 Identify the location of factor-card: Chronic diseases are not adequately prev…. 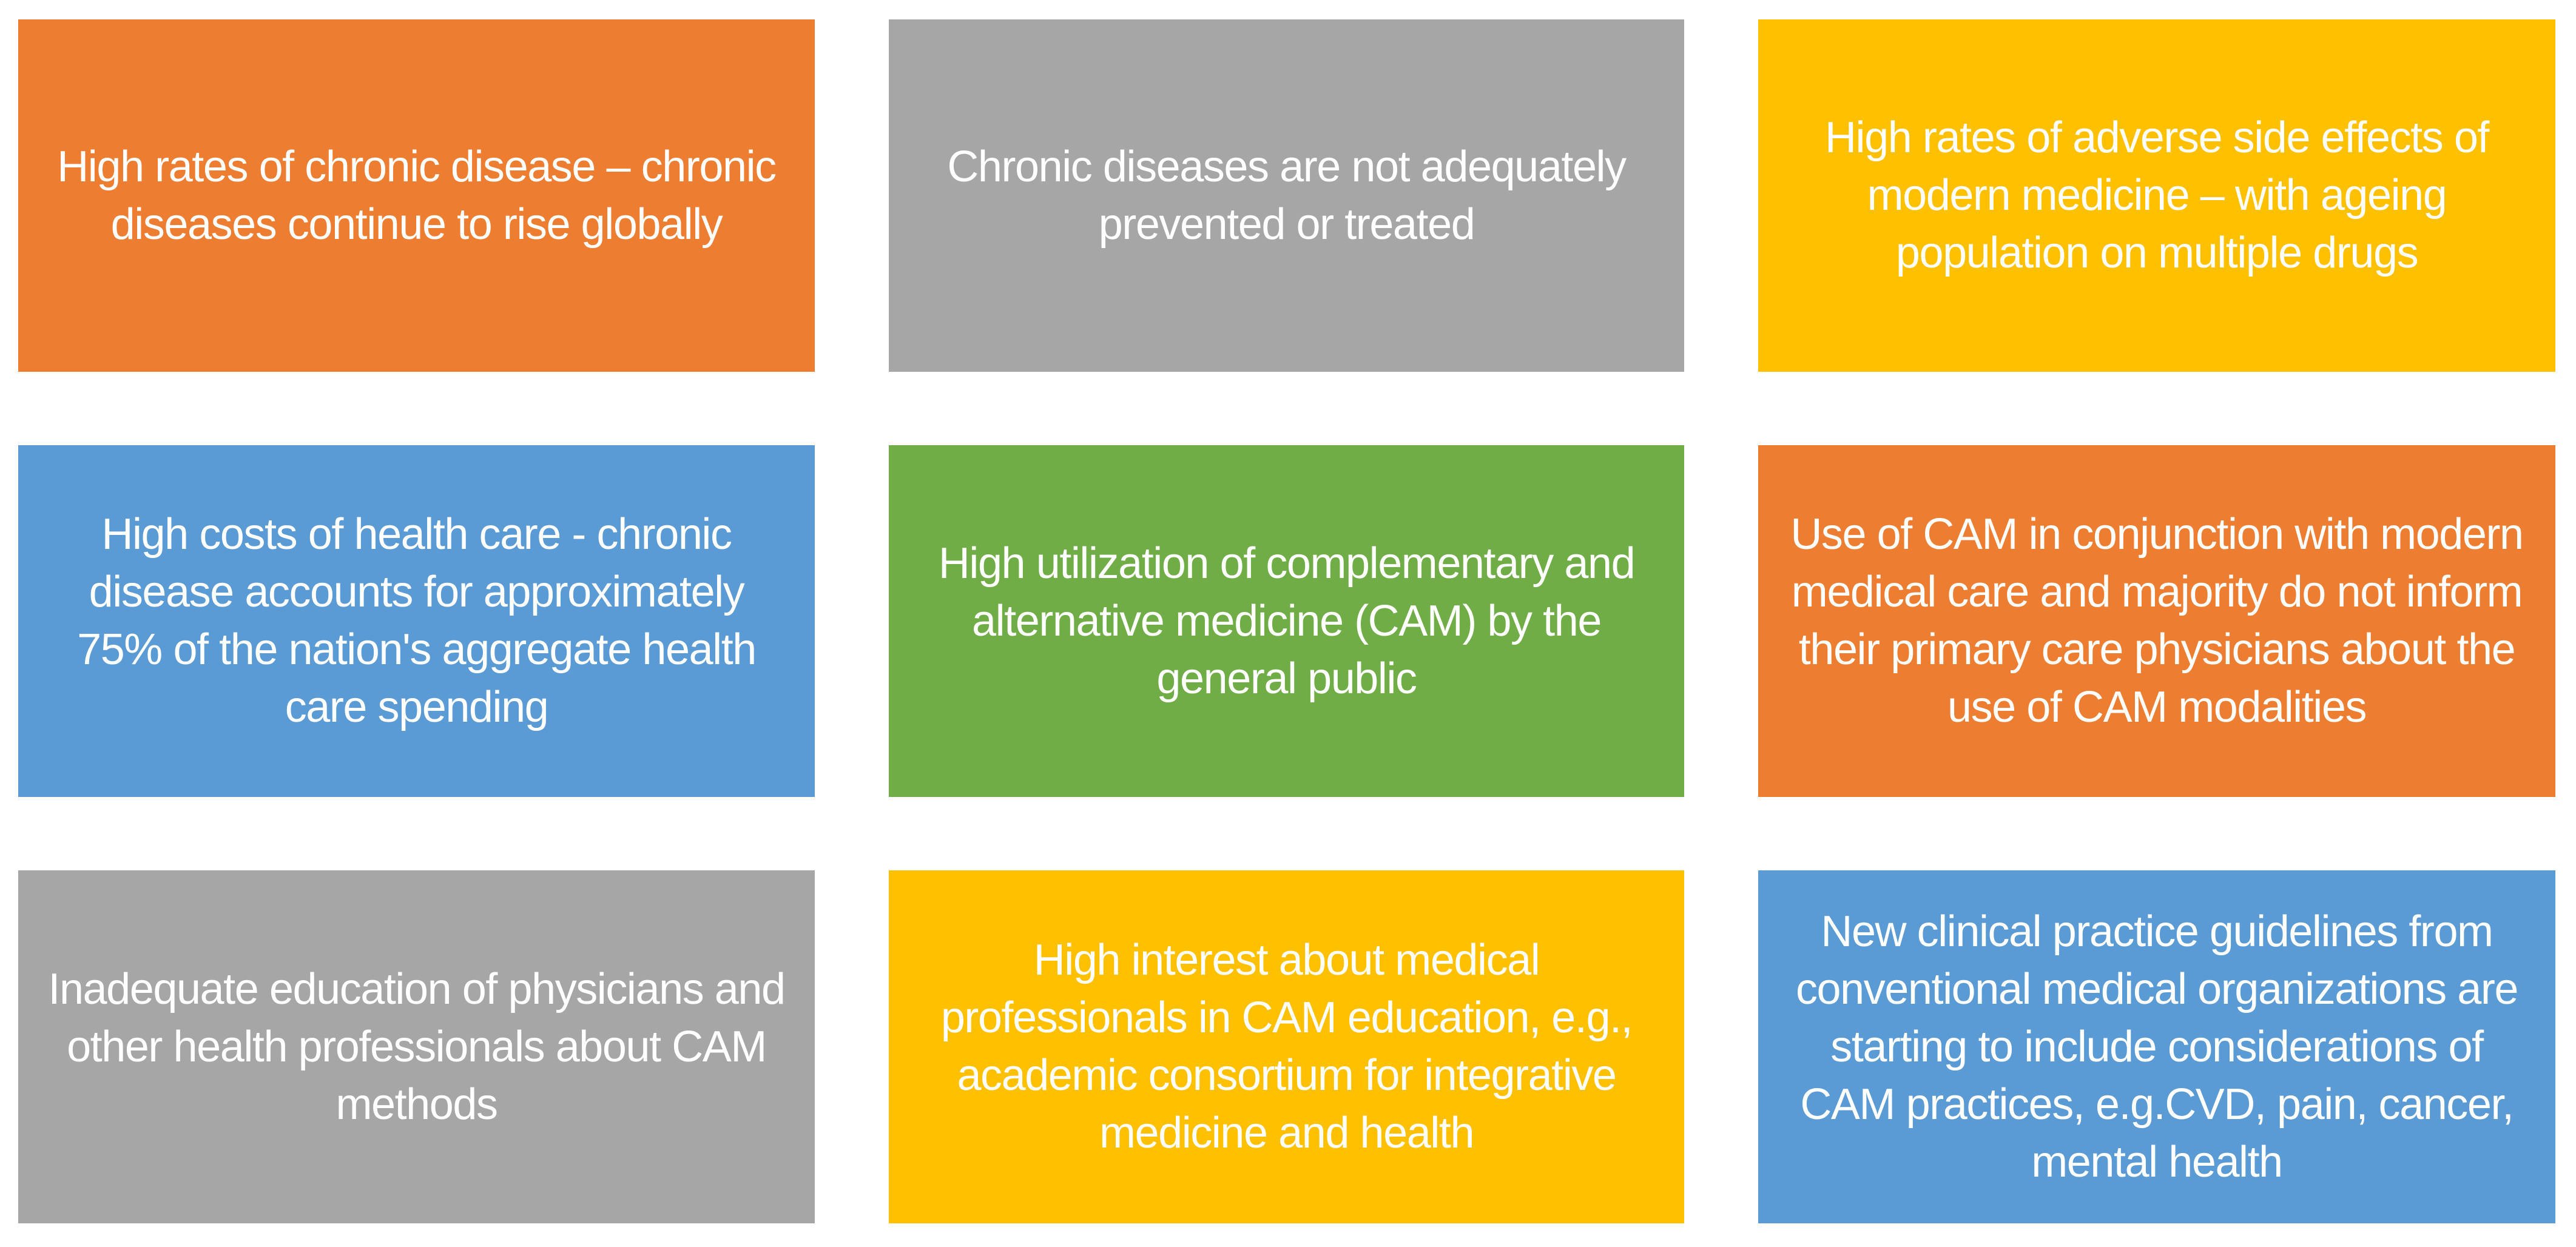
(1286, 195).